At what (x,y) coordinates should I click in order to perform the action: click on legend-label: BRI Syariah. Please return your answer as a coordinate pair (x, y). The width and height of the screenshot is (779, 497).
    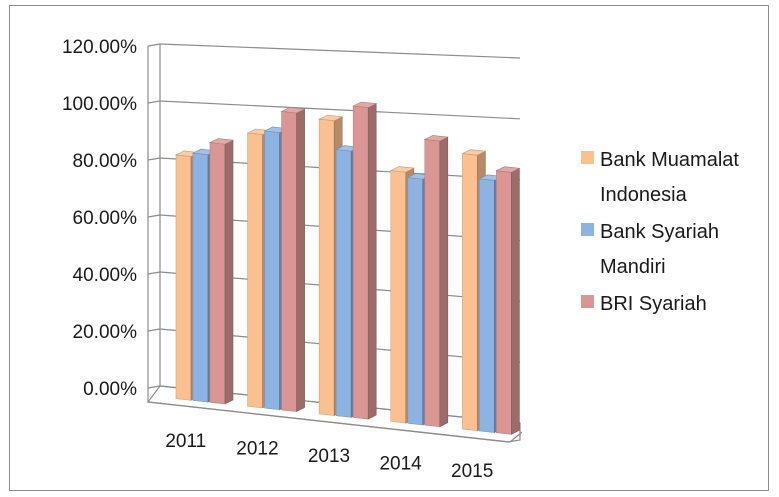
    Looking at the image, I should click on (653, 304).